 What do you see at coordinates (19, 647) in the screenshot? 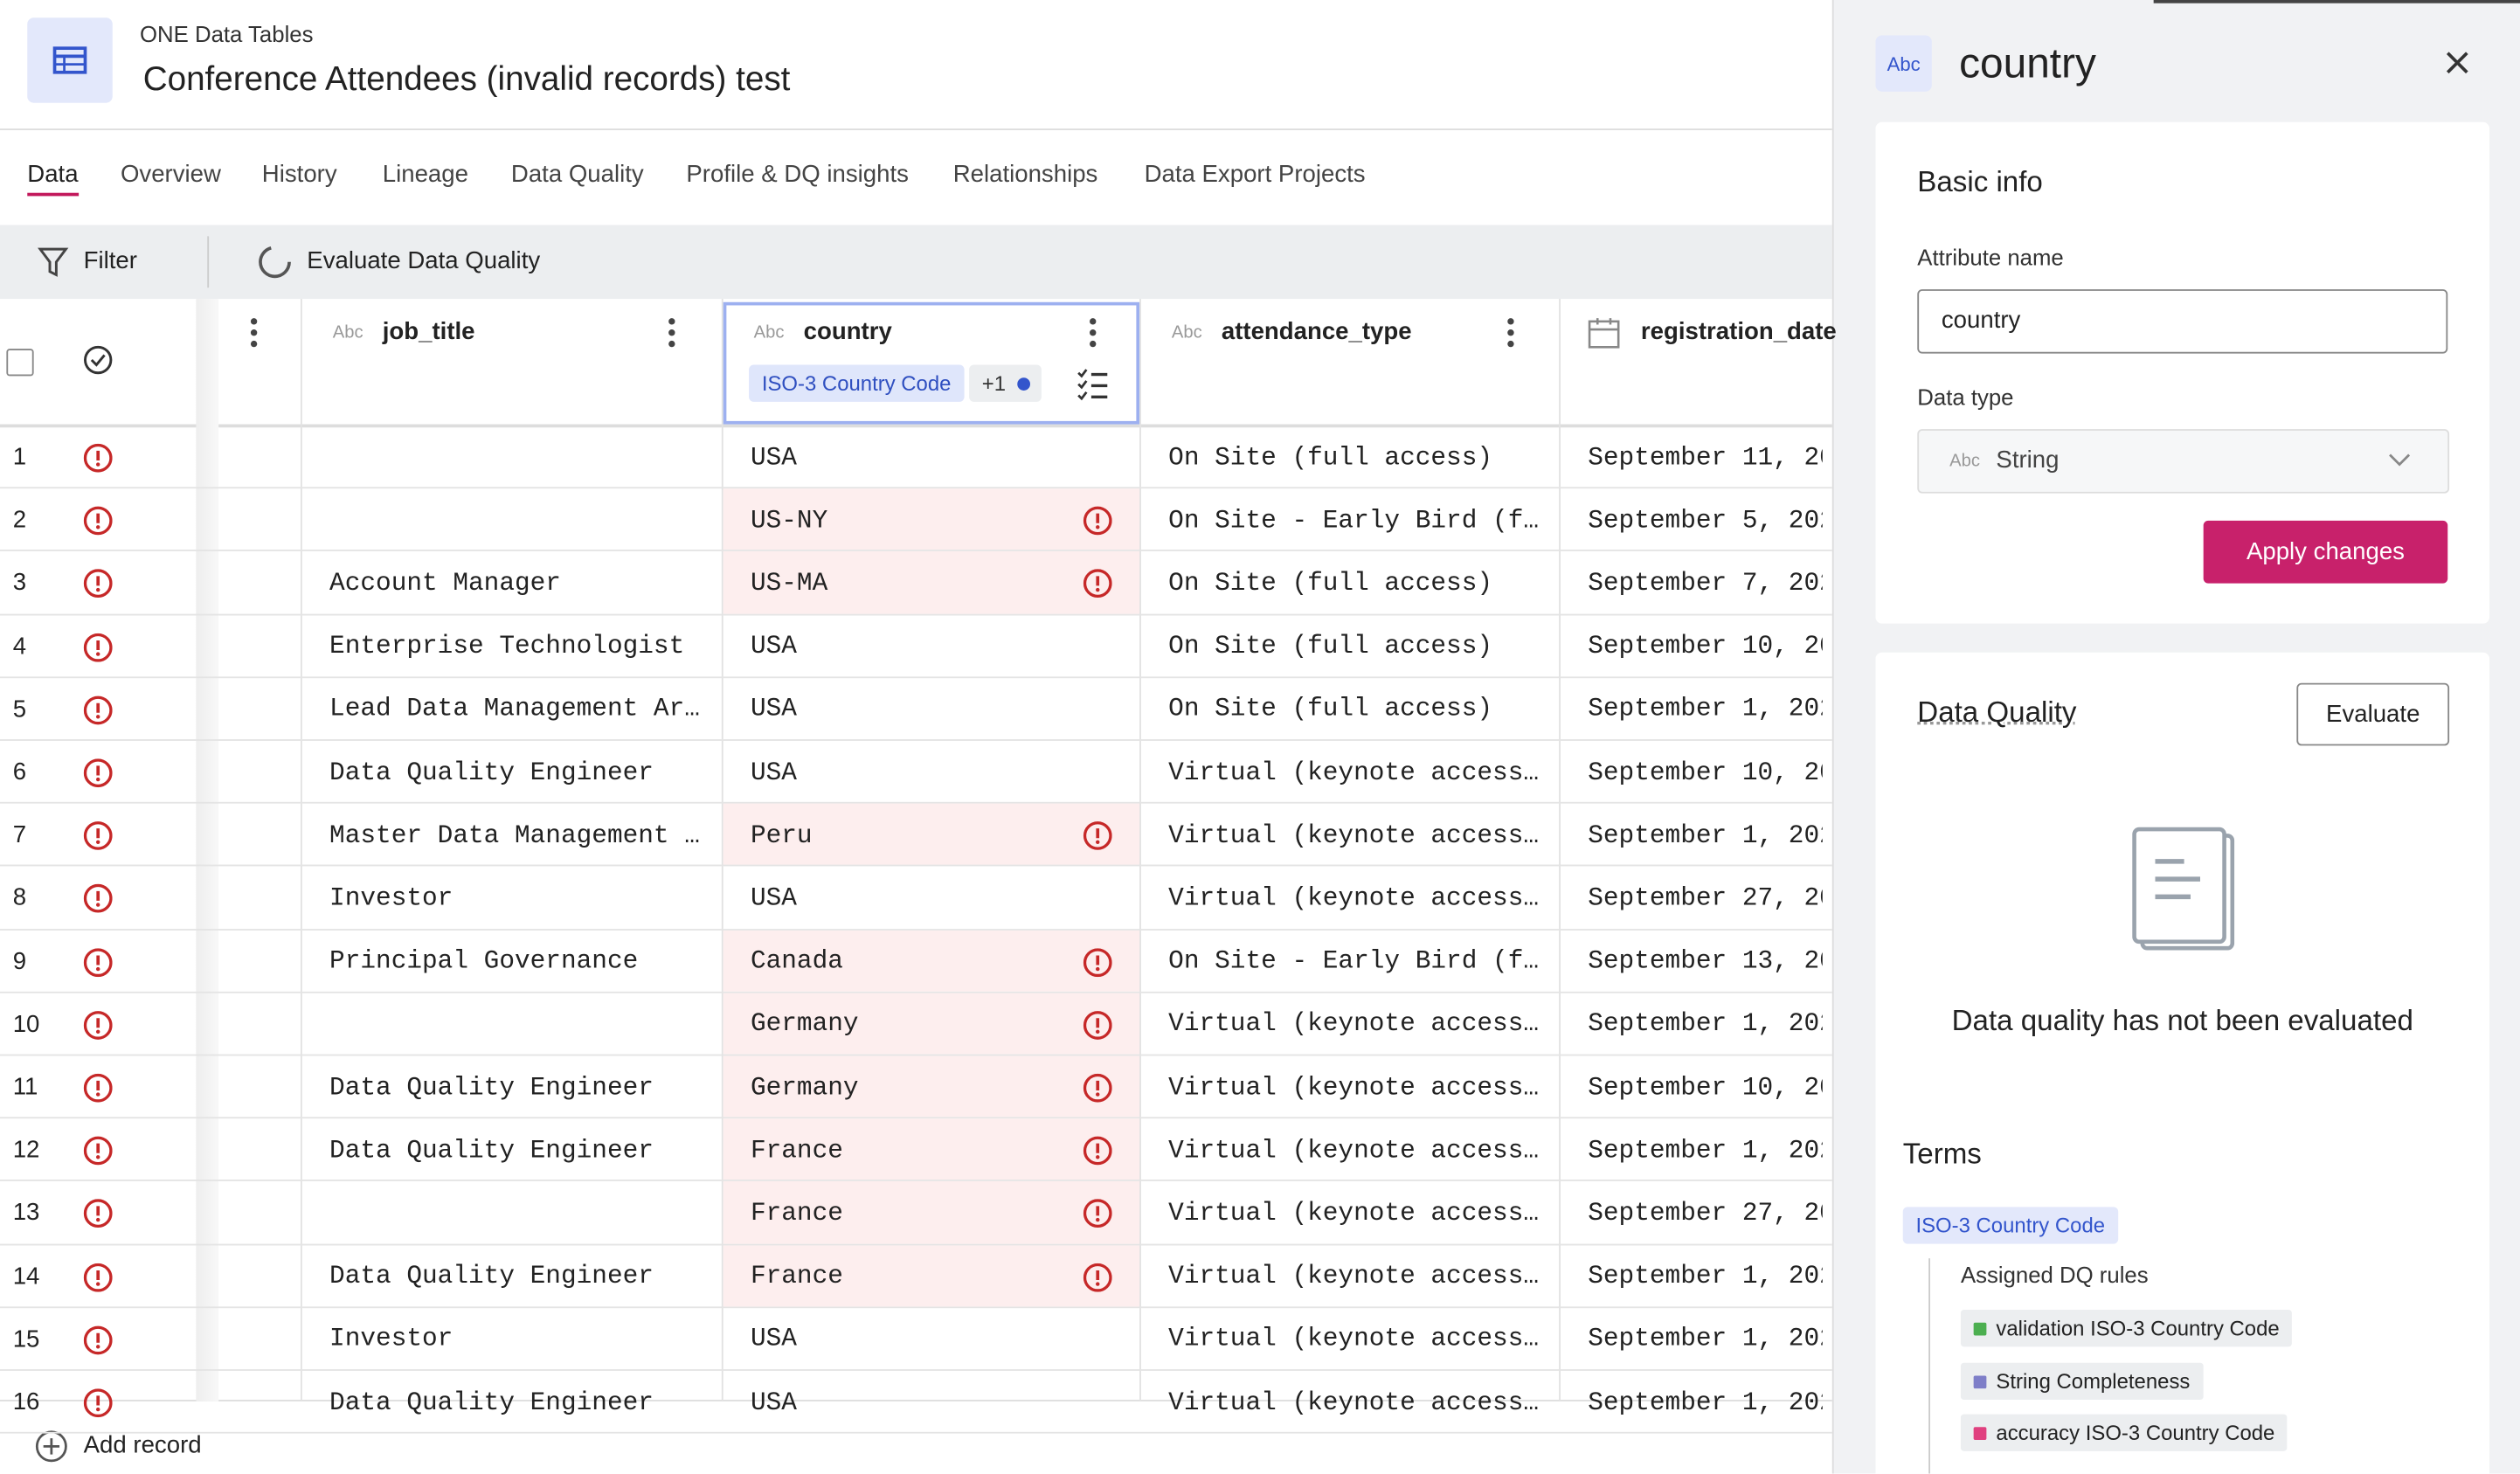
I see `row-number: 4` at bounding box center [19, 647].